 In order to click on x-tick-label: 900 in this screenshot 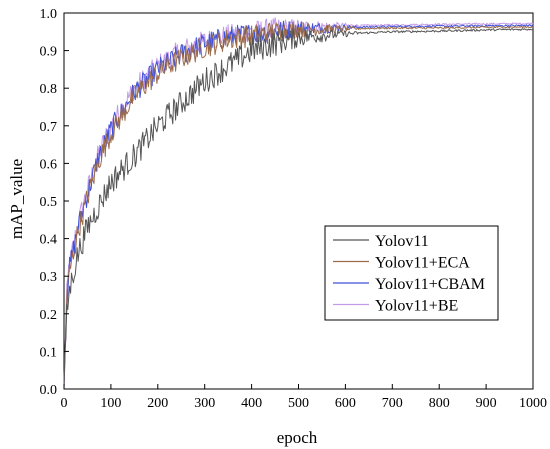, I will do `click(486, 403)`.